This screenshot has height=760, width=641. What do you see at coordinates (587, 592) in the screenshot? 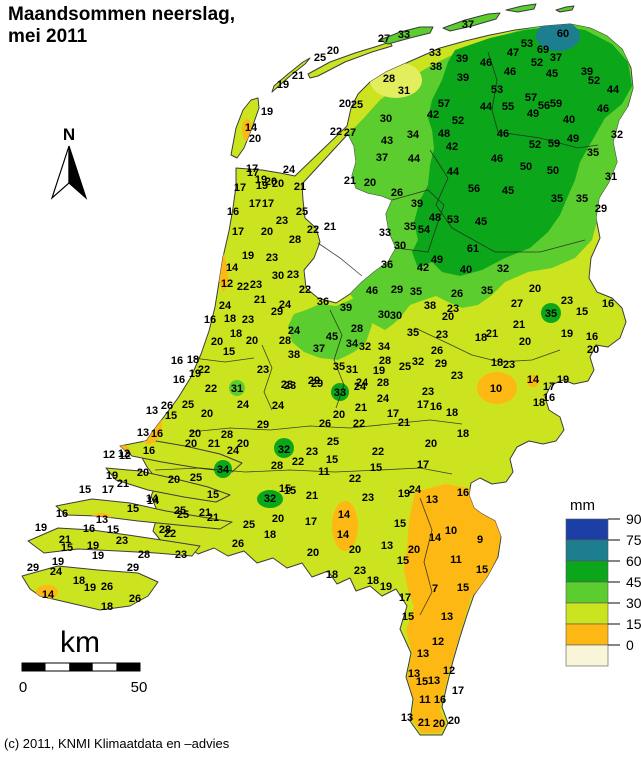
I see `legend-color-box` at bounding box center [587, 592].